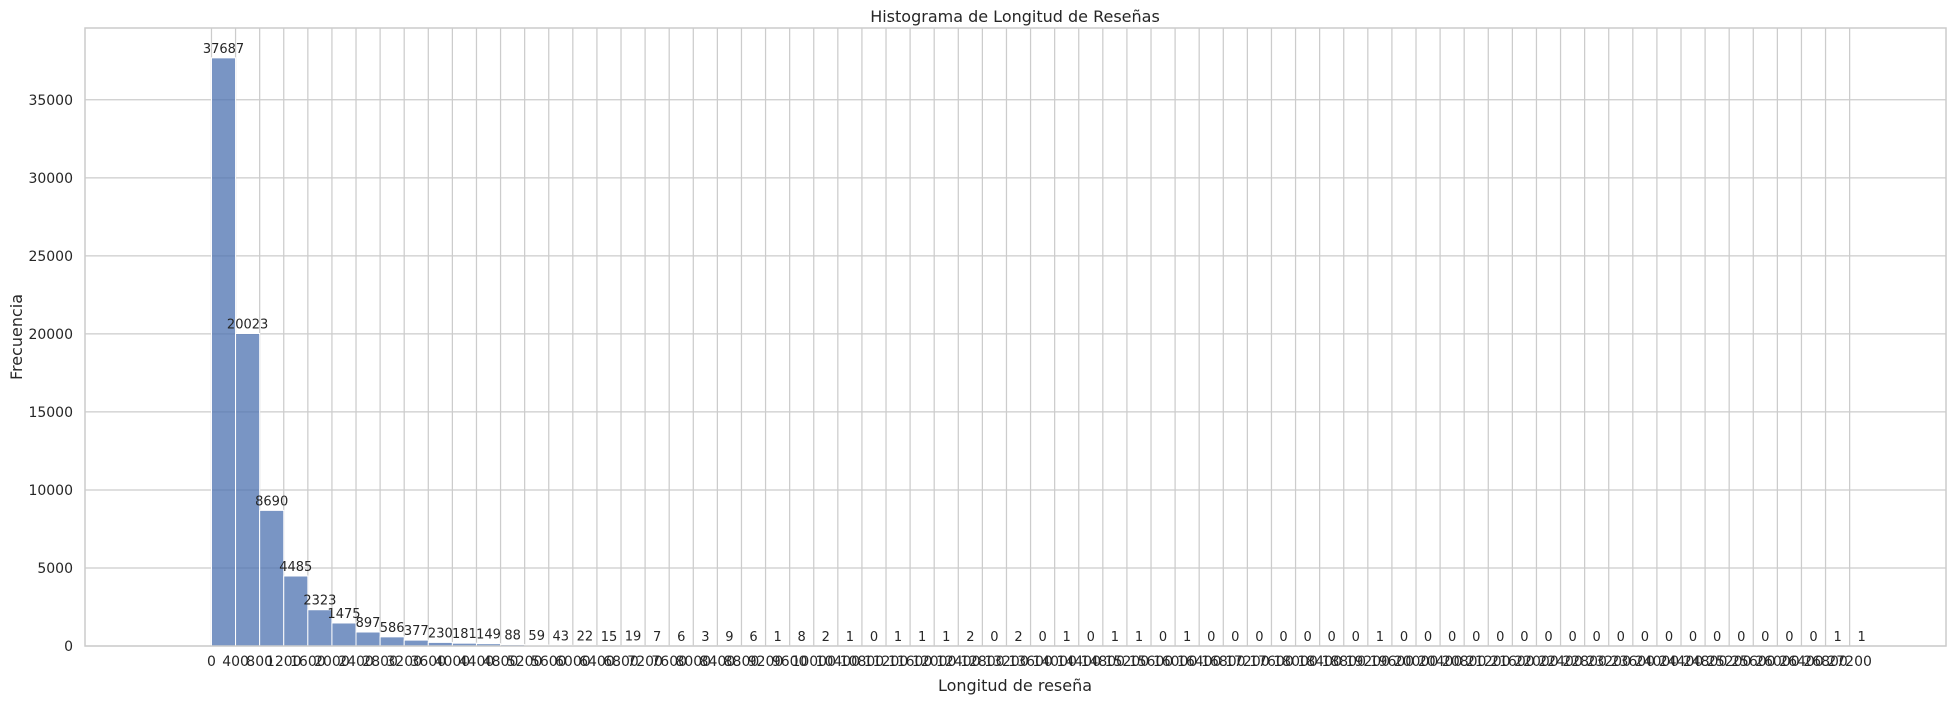 This screenshot has width=1956, height=704. I want to click on x-tick-label: 0, so click(211, 662).